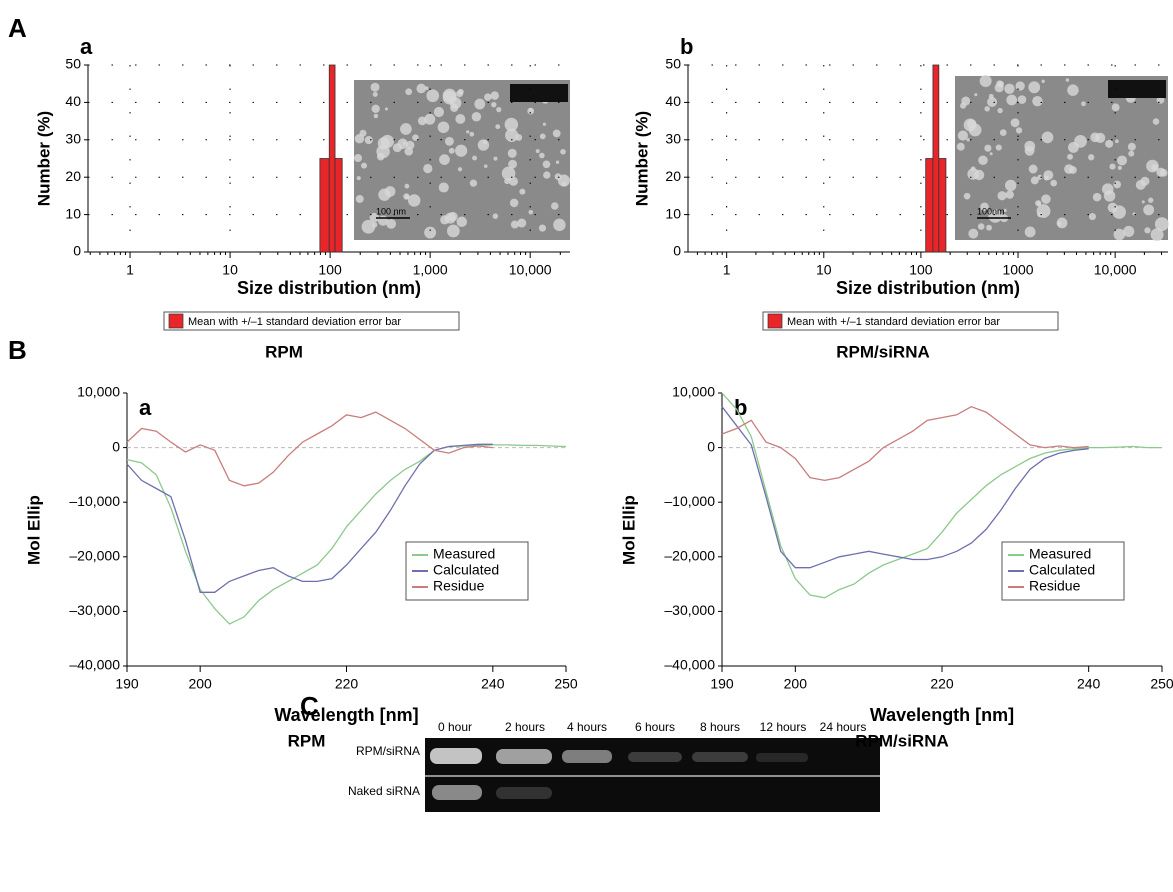 The width and height of the screenshot is (1173, 892). Describe the element at coordinates (921, 270) in the screenshot. I see `x-tick-label: 100` at that location.